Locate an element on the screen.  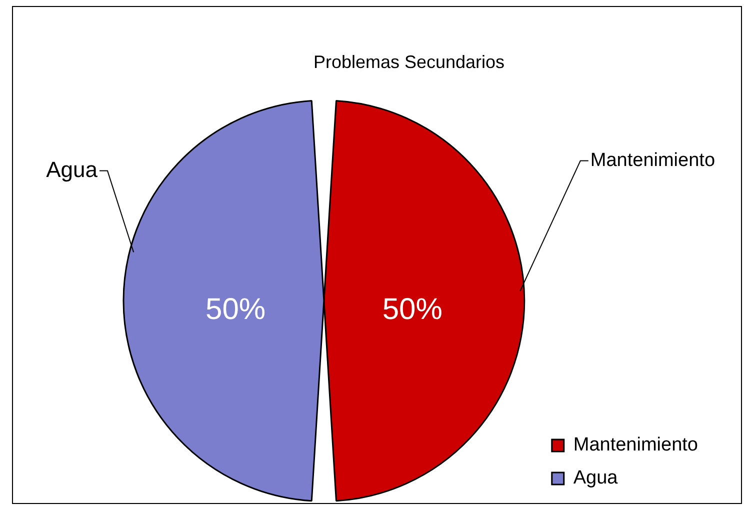
legend-label: Agua is located at coordinates (595, 478).